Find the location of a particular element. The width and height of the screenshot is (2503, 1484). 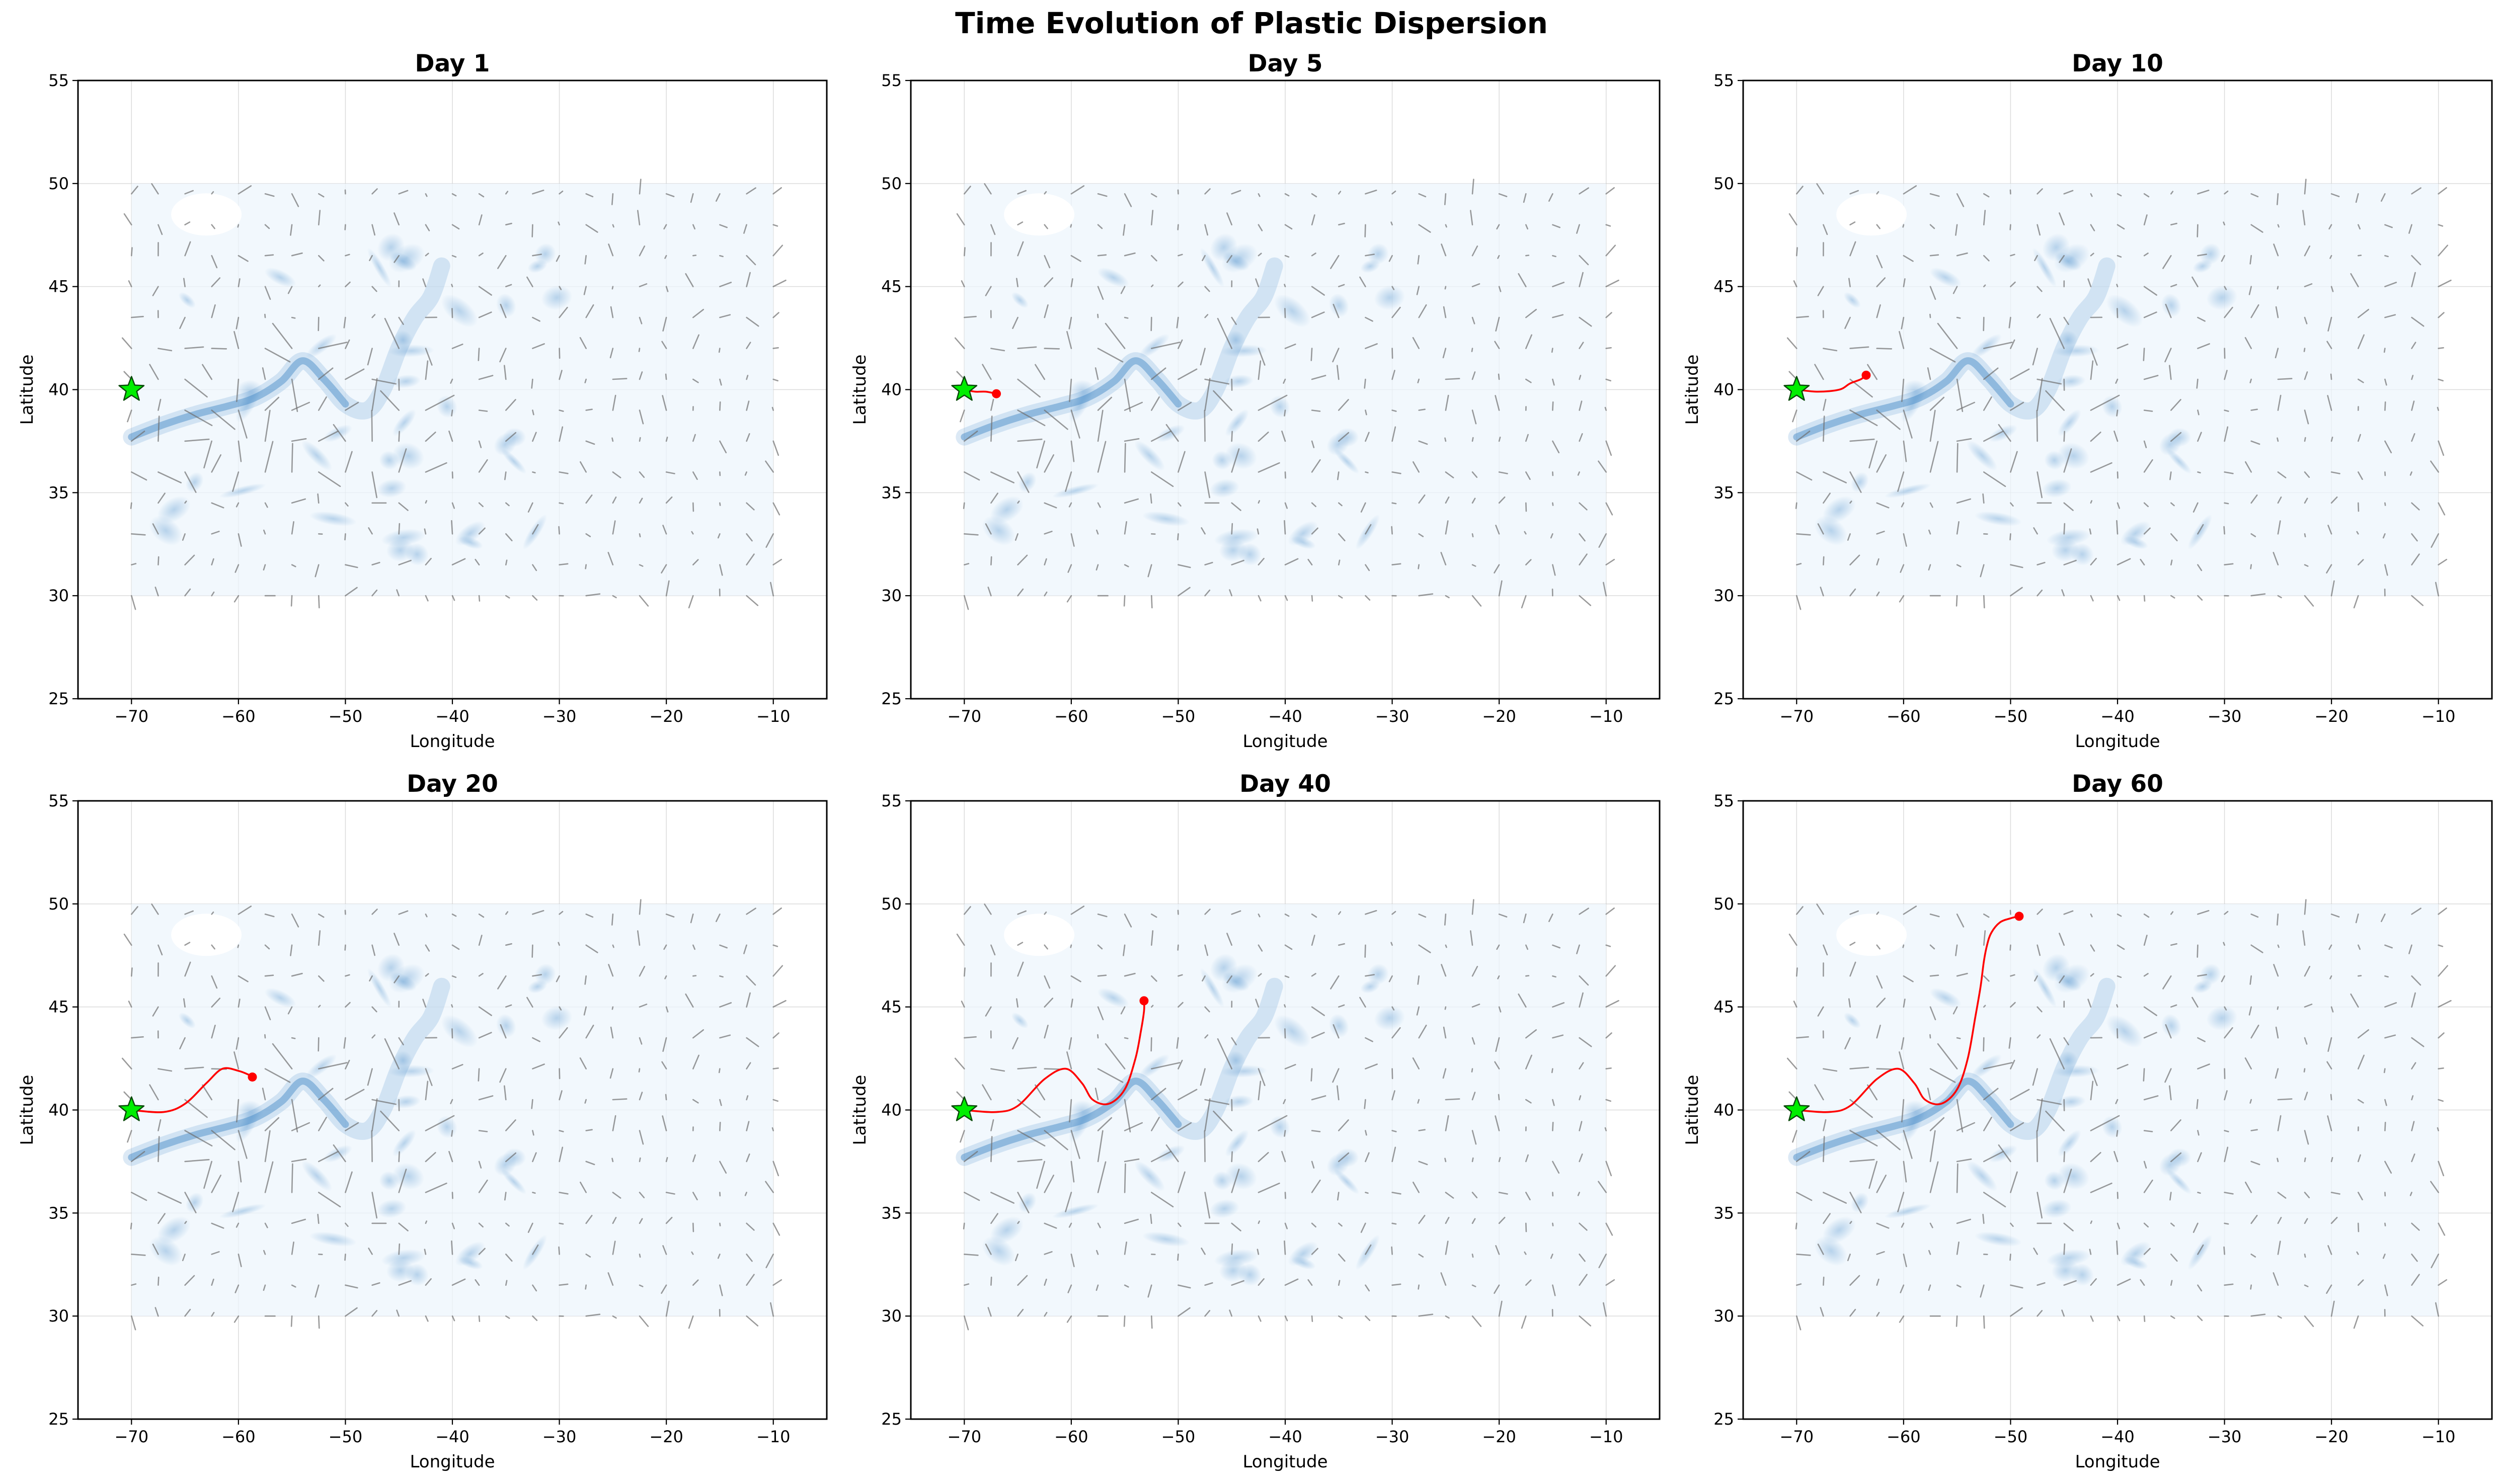

release-point-star is located at coordinates (131, 388).